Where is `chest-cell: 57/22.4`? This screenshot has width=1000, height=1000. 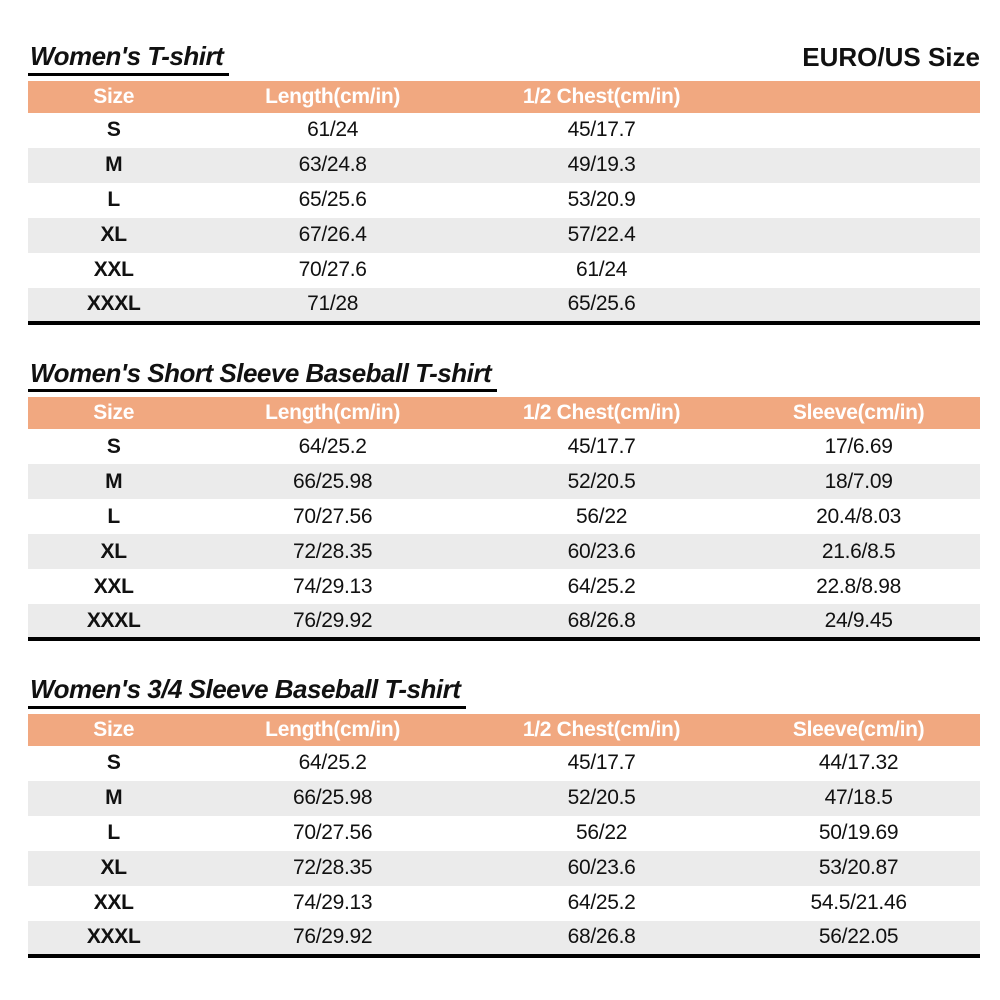
chest-cell: 57/22.4 is located at coordinates (601, 235).